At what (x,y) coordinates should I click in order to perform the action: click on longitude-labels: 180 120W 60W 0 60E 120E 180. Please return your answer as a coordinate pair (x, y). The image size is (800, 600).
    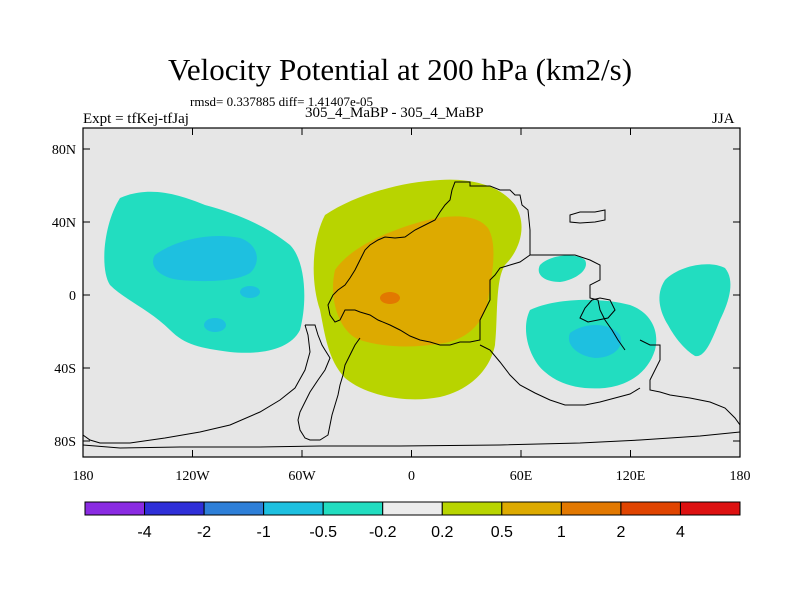
    Looking at the image, I should click on (412, 476).